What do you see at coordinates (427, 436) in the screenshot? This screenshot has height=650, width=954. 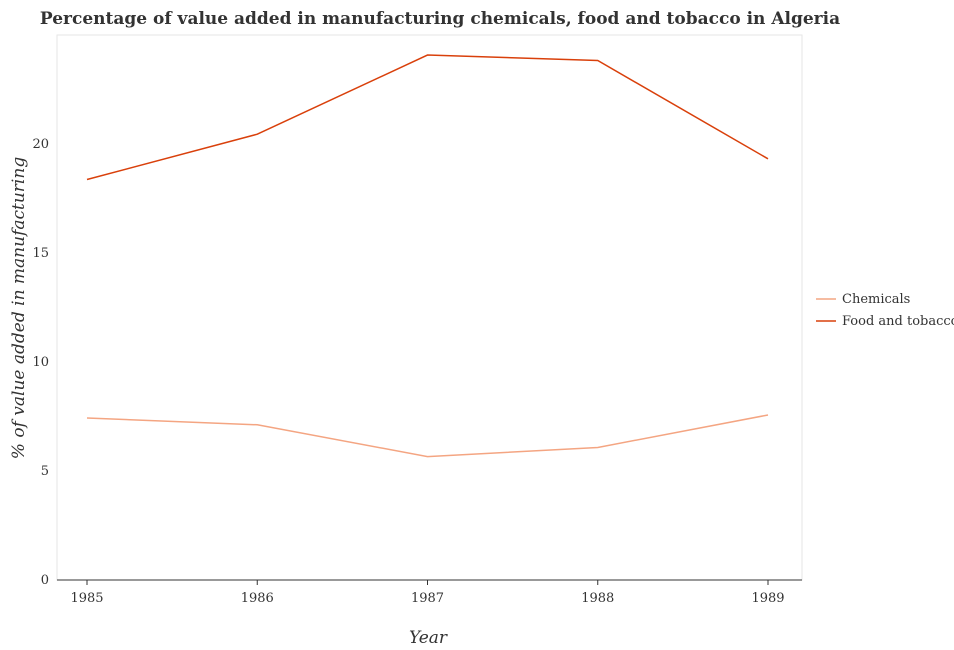 I see `series-line-chemicals` at bounding box center [427, 436].